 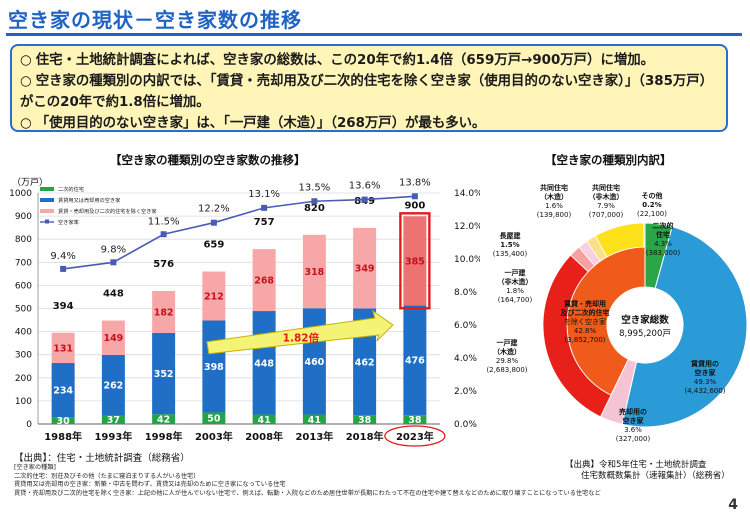 What do you see at coordinates (23, 379) in the screenshot?
I see `y-tick-label: 200` at bounding box center [23, 379].